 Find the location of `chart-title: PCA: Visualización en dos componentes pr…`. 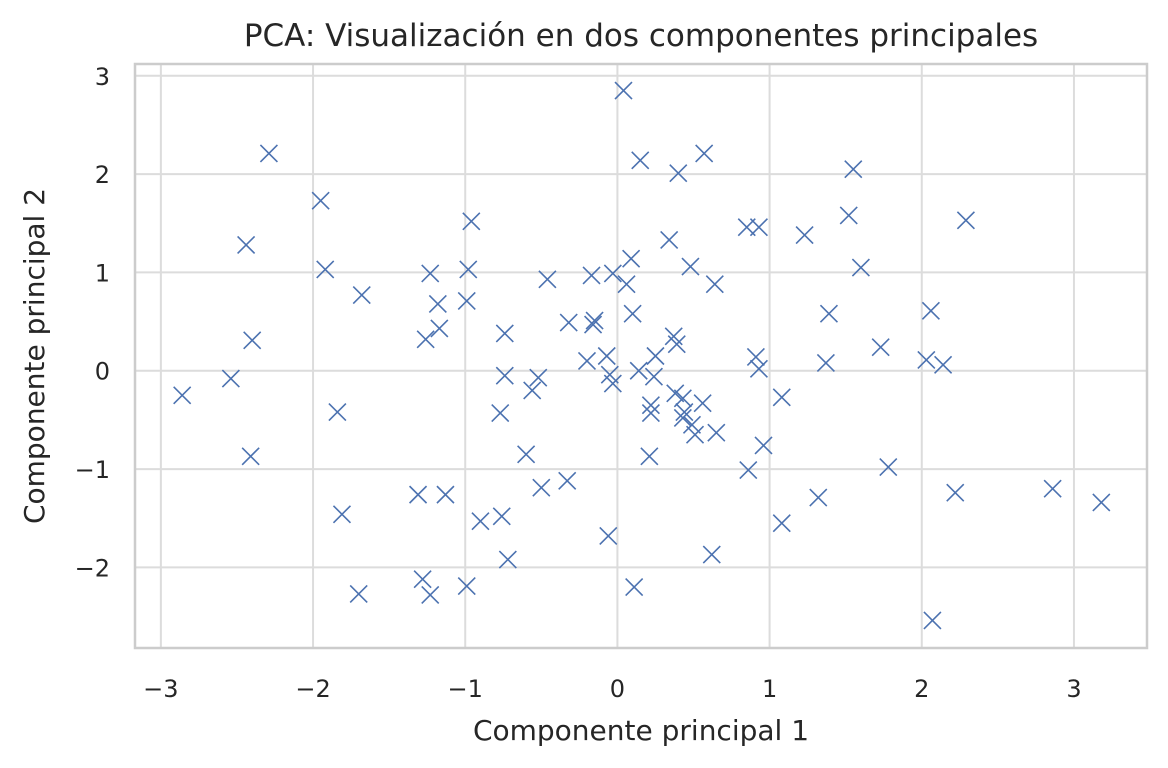

chart-title: PCA: Visualización en dos componentes pr… is located at coordinates (641, 36).